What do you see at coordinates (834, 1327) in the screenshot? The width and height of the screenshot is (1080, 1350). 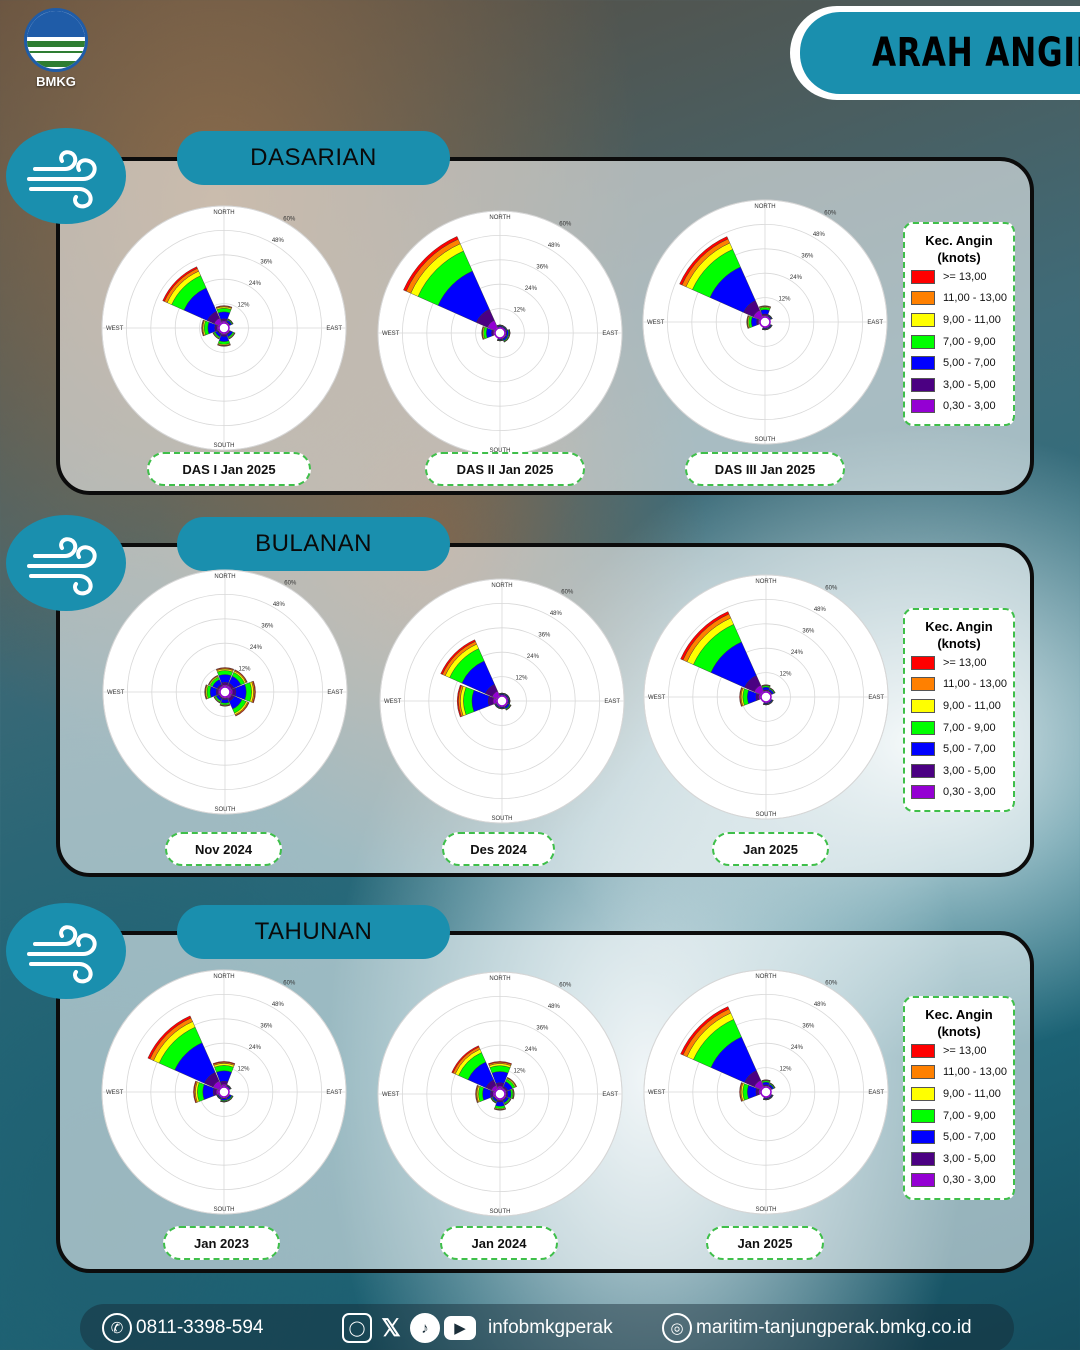 I see `website-url: maritim-tanjungperak.bmkg.co.id` at bounding box center [834, 1327].